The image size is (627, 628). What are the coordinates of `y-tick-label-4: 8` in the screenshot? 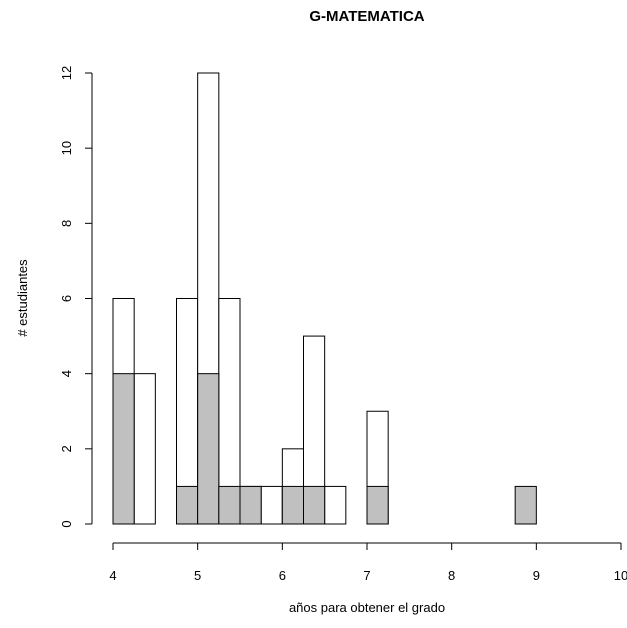 It's located at (66, 223).